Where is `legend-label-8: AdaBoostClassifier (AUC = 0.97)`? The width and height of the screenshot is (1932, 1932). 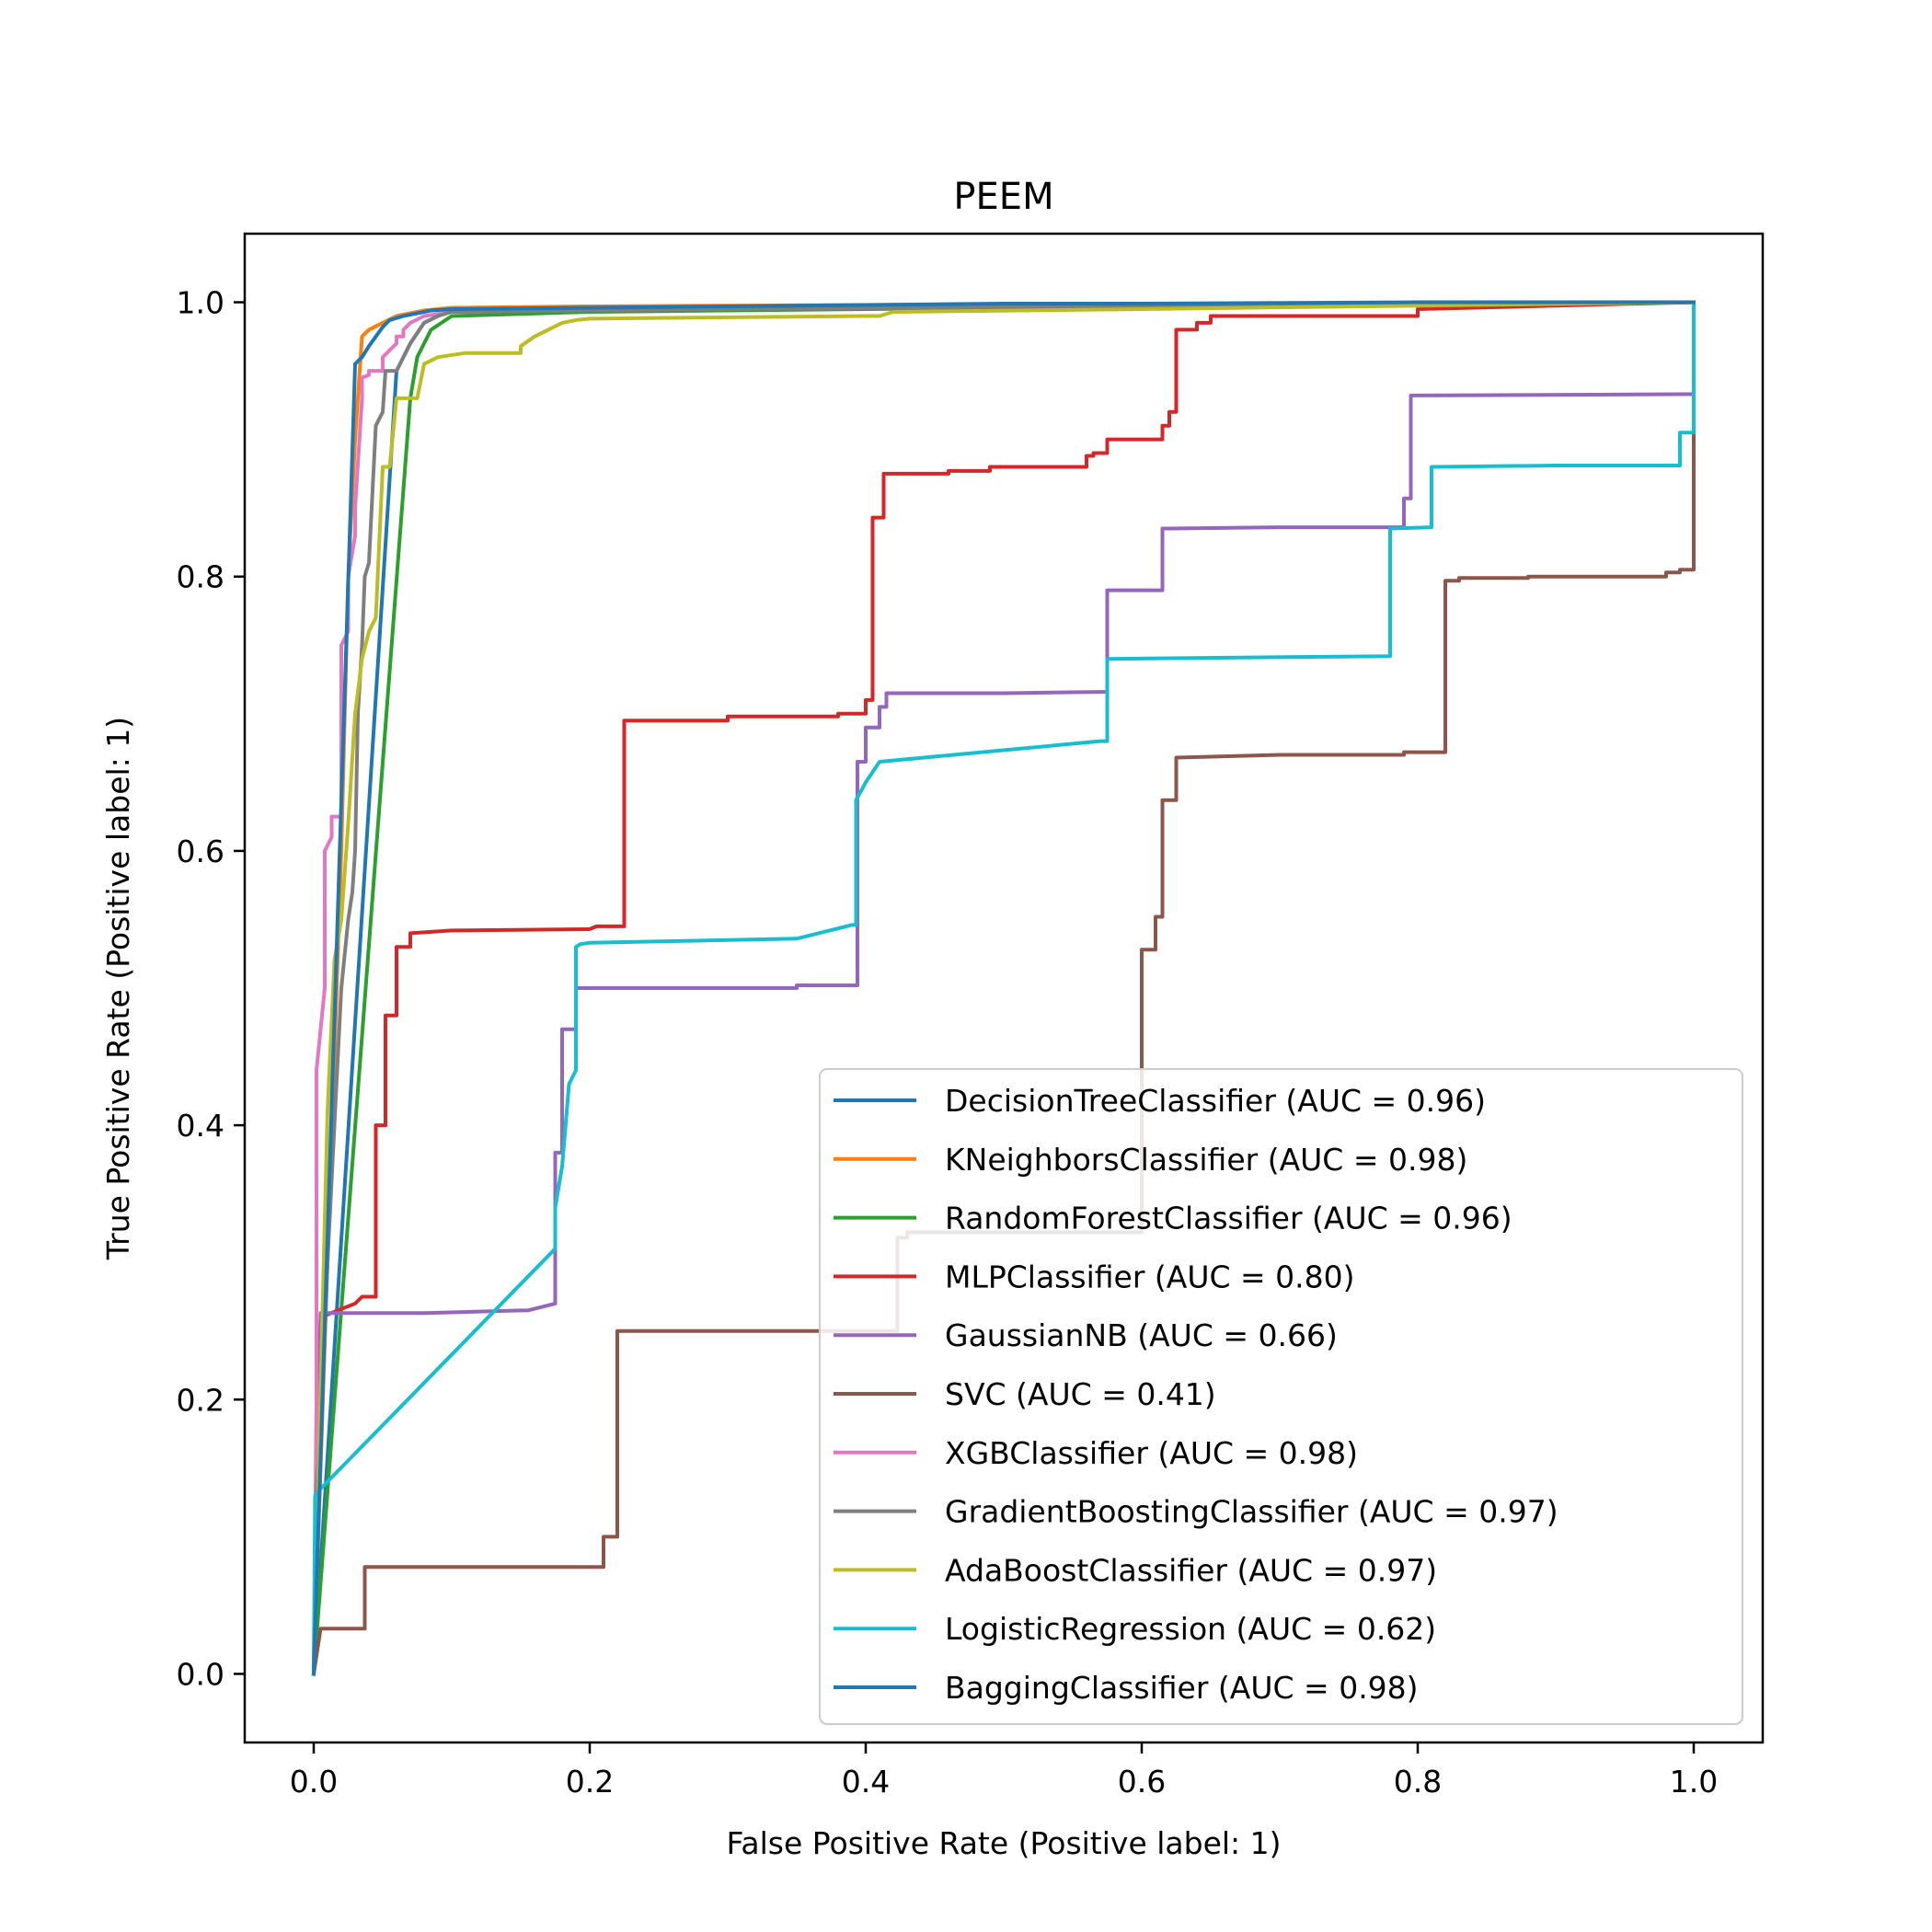
legend-label-8: AdaBoostClassifier (AUC = 0.97) is located at coordinates (1191, 1570).